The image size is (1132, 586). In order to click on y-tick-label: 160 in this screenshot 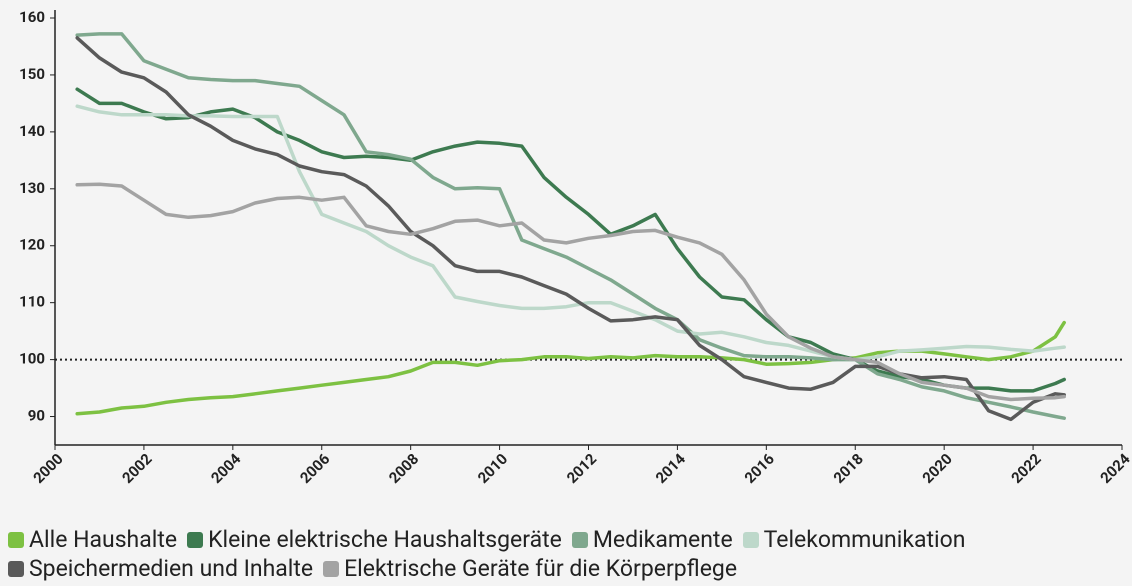, I will do `click(32, 17)`.